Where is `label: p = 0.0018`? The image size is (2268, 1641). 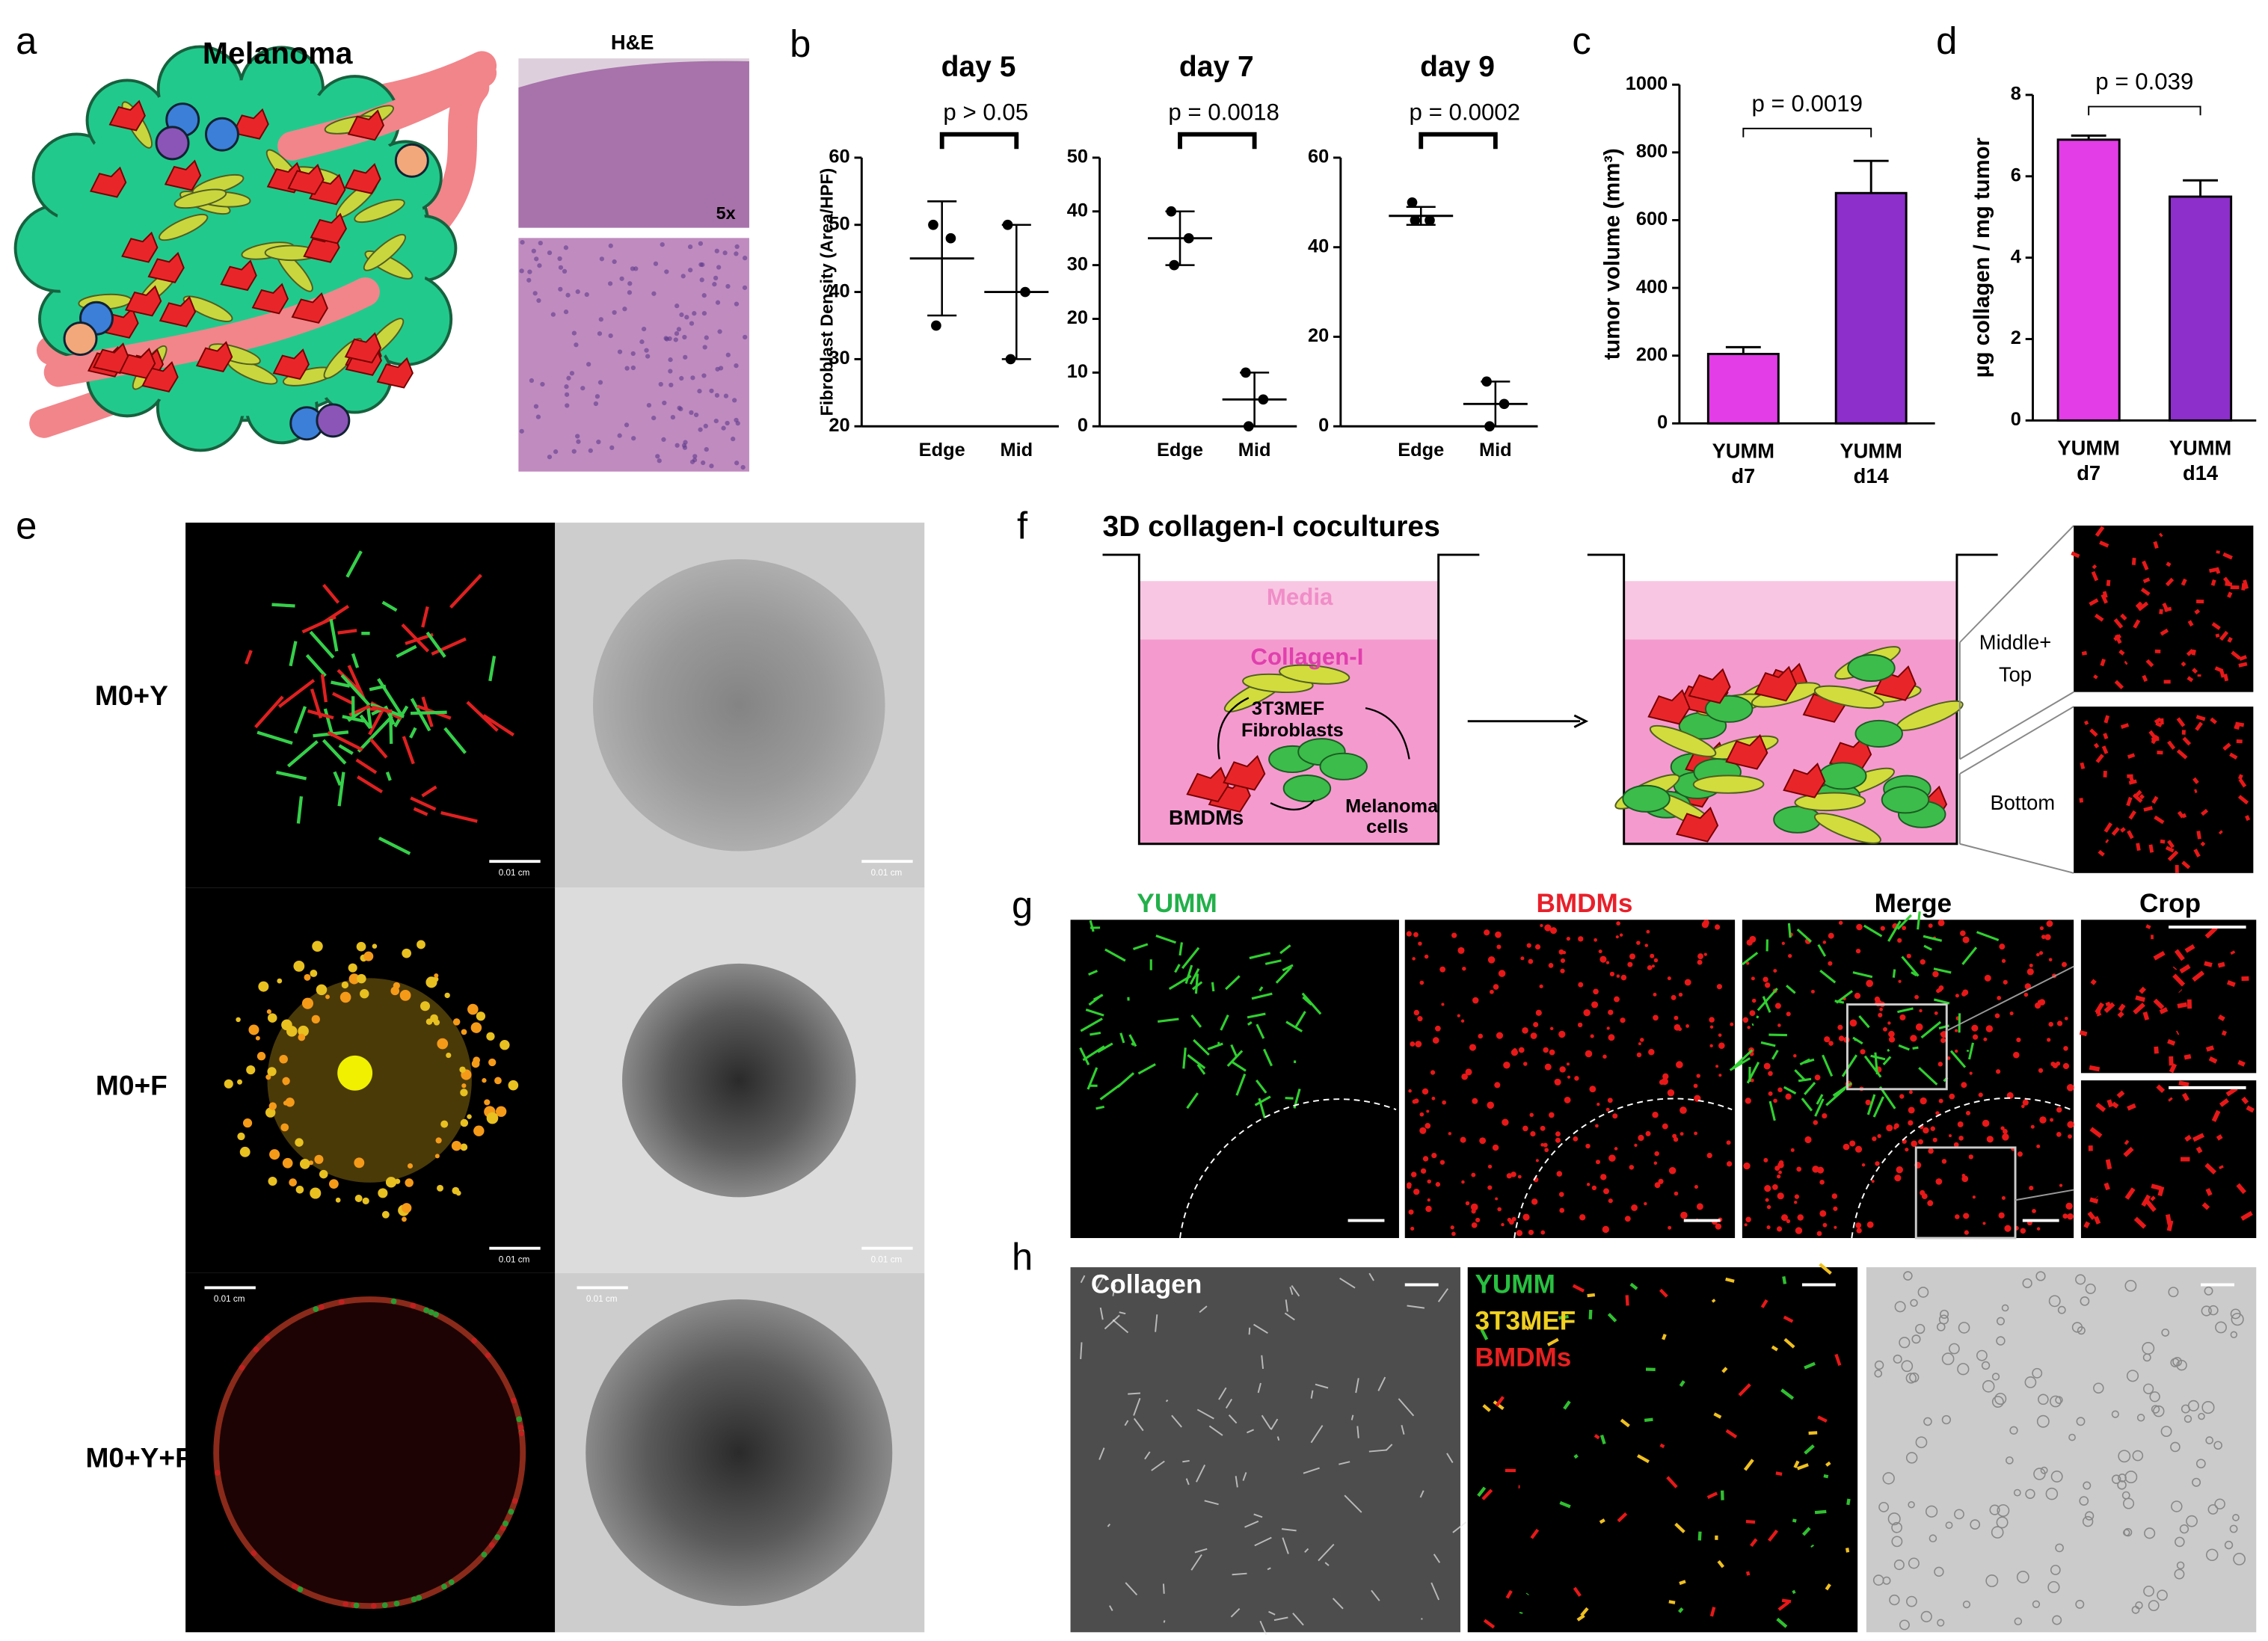
label: p = 0.0018 is located at coordinates (1223, 112).